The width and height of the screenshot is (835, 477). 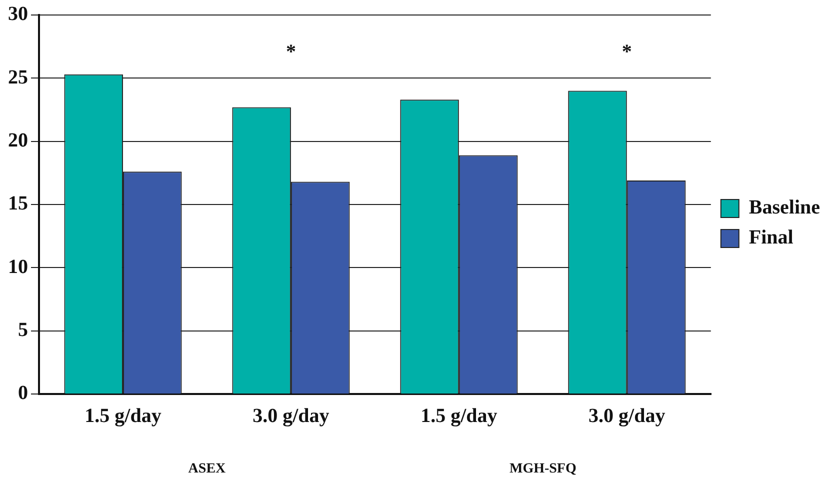 What do you see at coordinates (23, 330) in the screenshot?
I see `y-tick-label: 5` at bounding box center [23, 330].